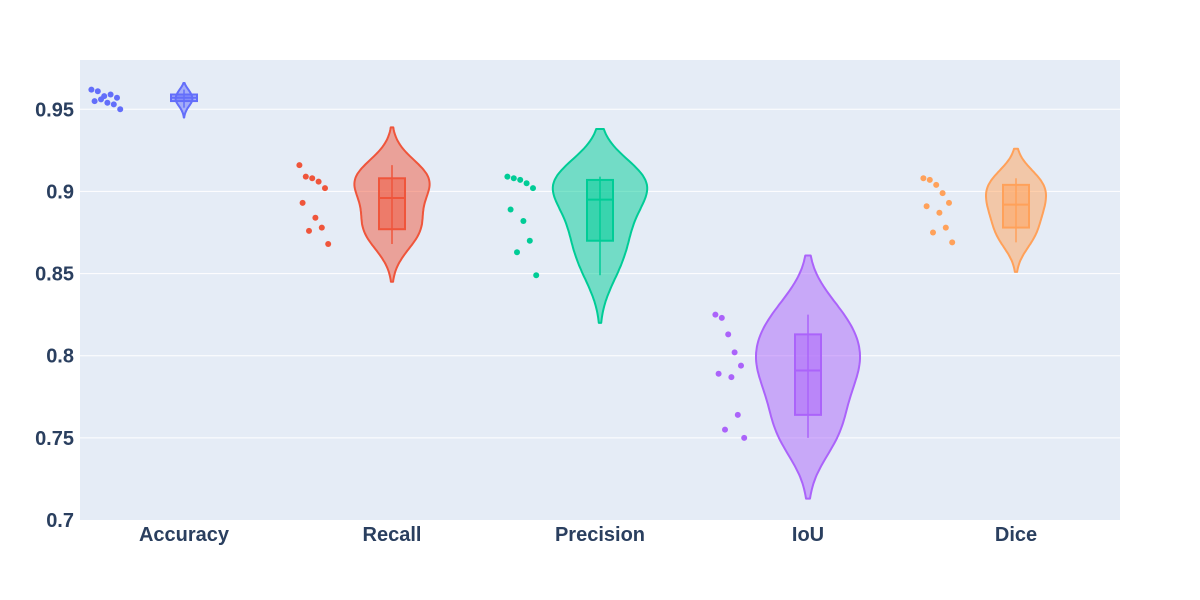 The image size is (1200, 600). What do you see at coordinates (54, 315) in the screenshot?
I see `y-axis: 0.7 0.75 0.8 0.85 0.9 0.95` at bounding box center [54, 315].